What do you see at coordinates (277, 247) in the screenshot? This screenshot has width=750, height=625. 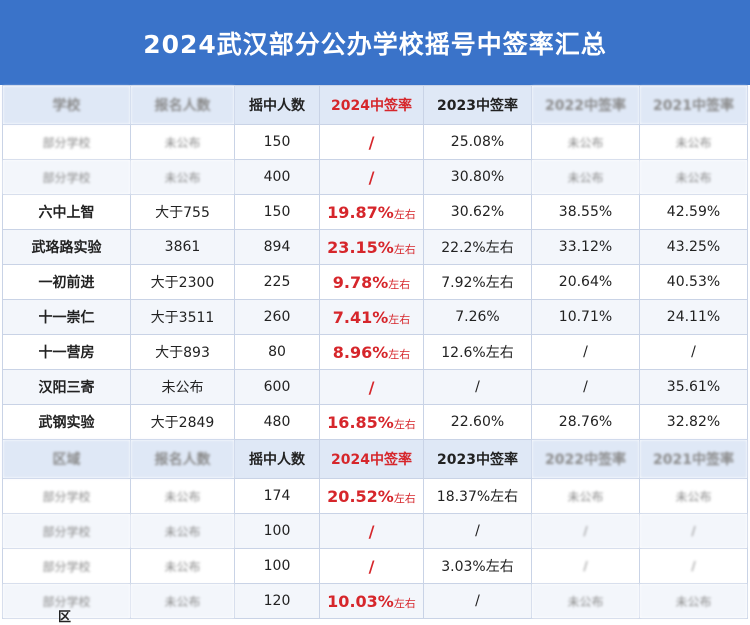 I see `cell-winners: 894` at bounding box center [277, 247].